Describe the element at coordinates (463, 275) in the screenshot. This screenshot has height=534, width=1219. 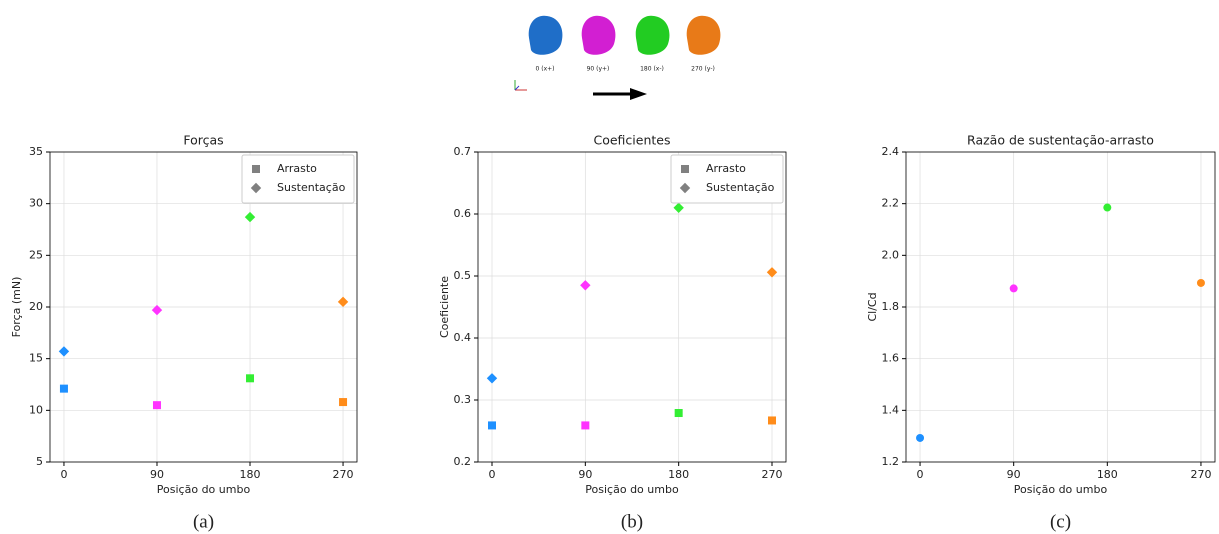
I see `y-tick-label: 0.5` at that location.